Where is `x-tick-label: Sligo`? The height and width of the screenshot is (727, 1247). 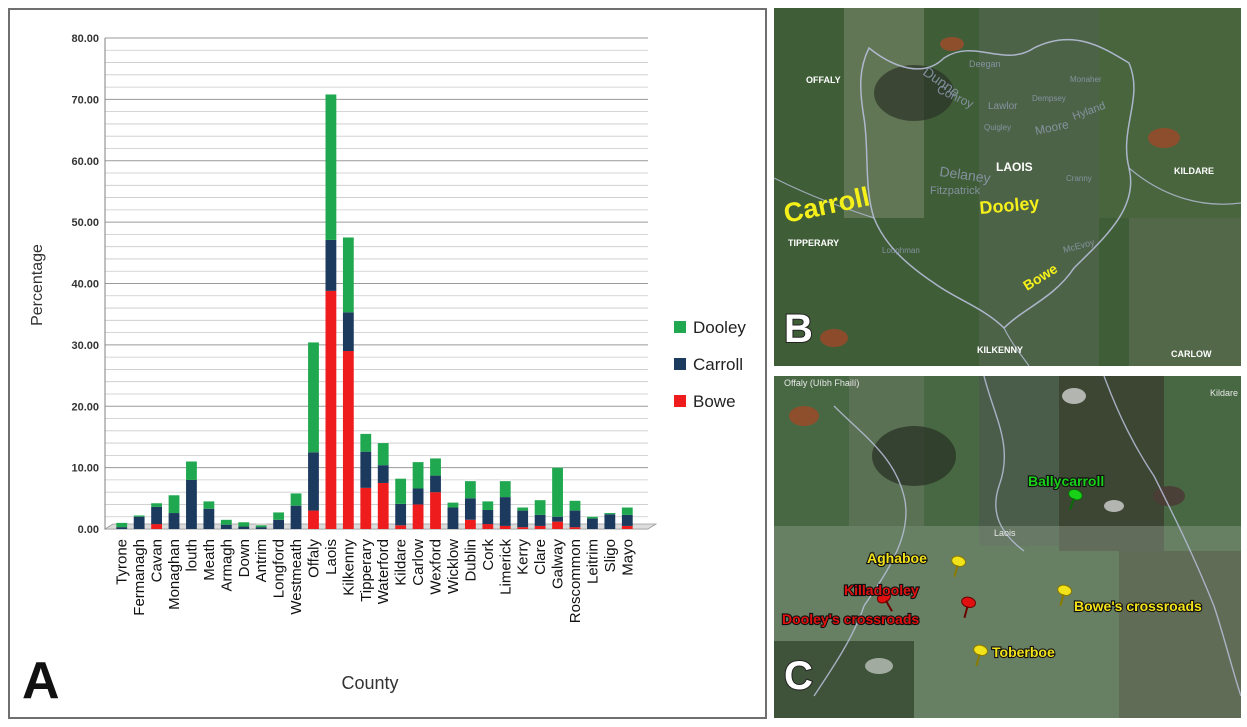
x-tick-label: Sligo is located at coordinates (610, 555).